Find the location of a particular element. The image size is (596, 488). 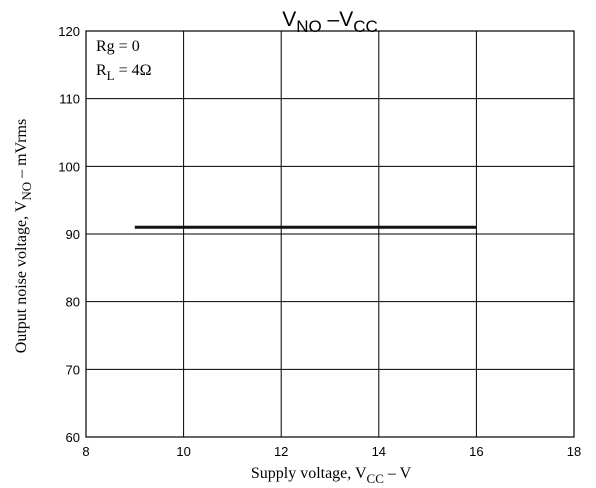

title-main: V is located at coordinates (289, 19).